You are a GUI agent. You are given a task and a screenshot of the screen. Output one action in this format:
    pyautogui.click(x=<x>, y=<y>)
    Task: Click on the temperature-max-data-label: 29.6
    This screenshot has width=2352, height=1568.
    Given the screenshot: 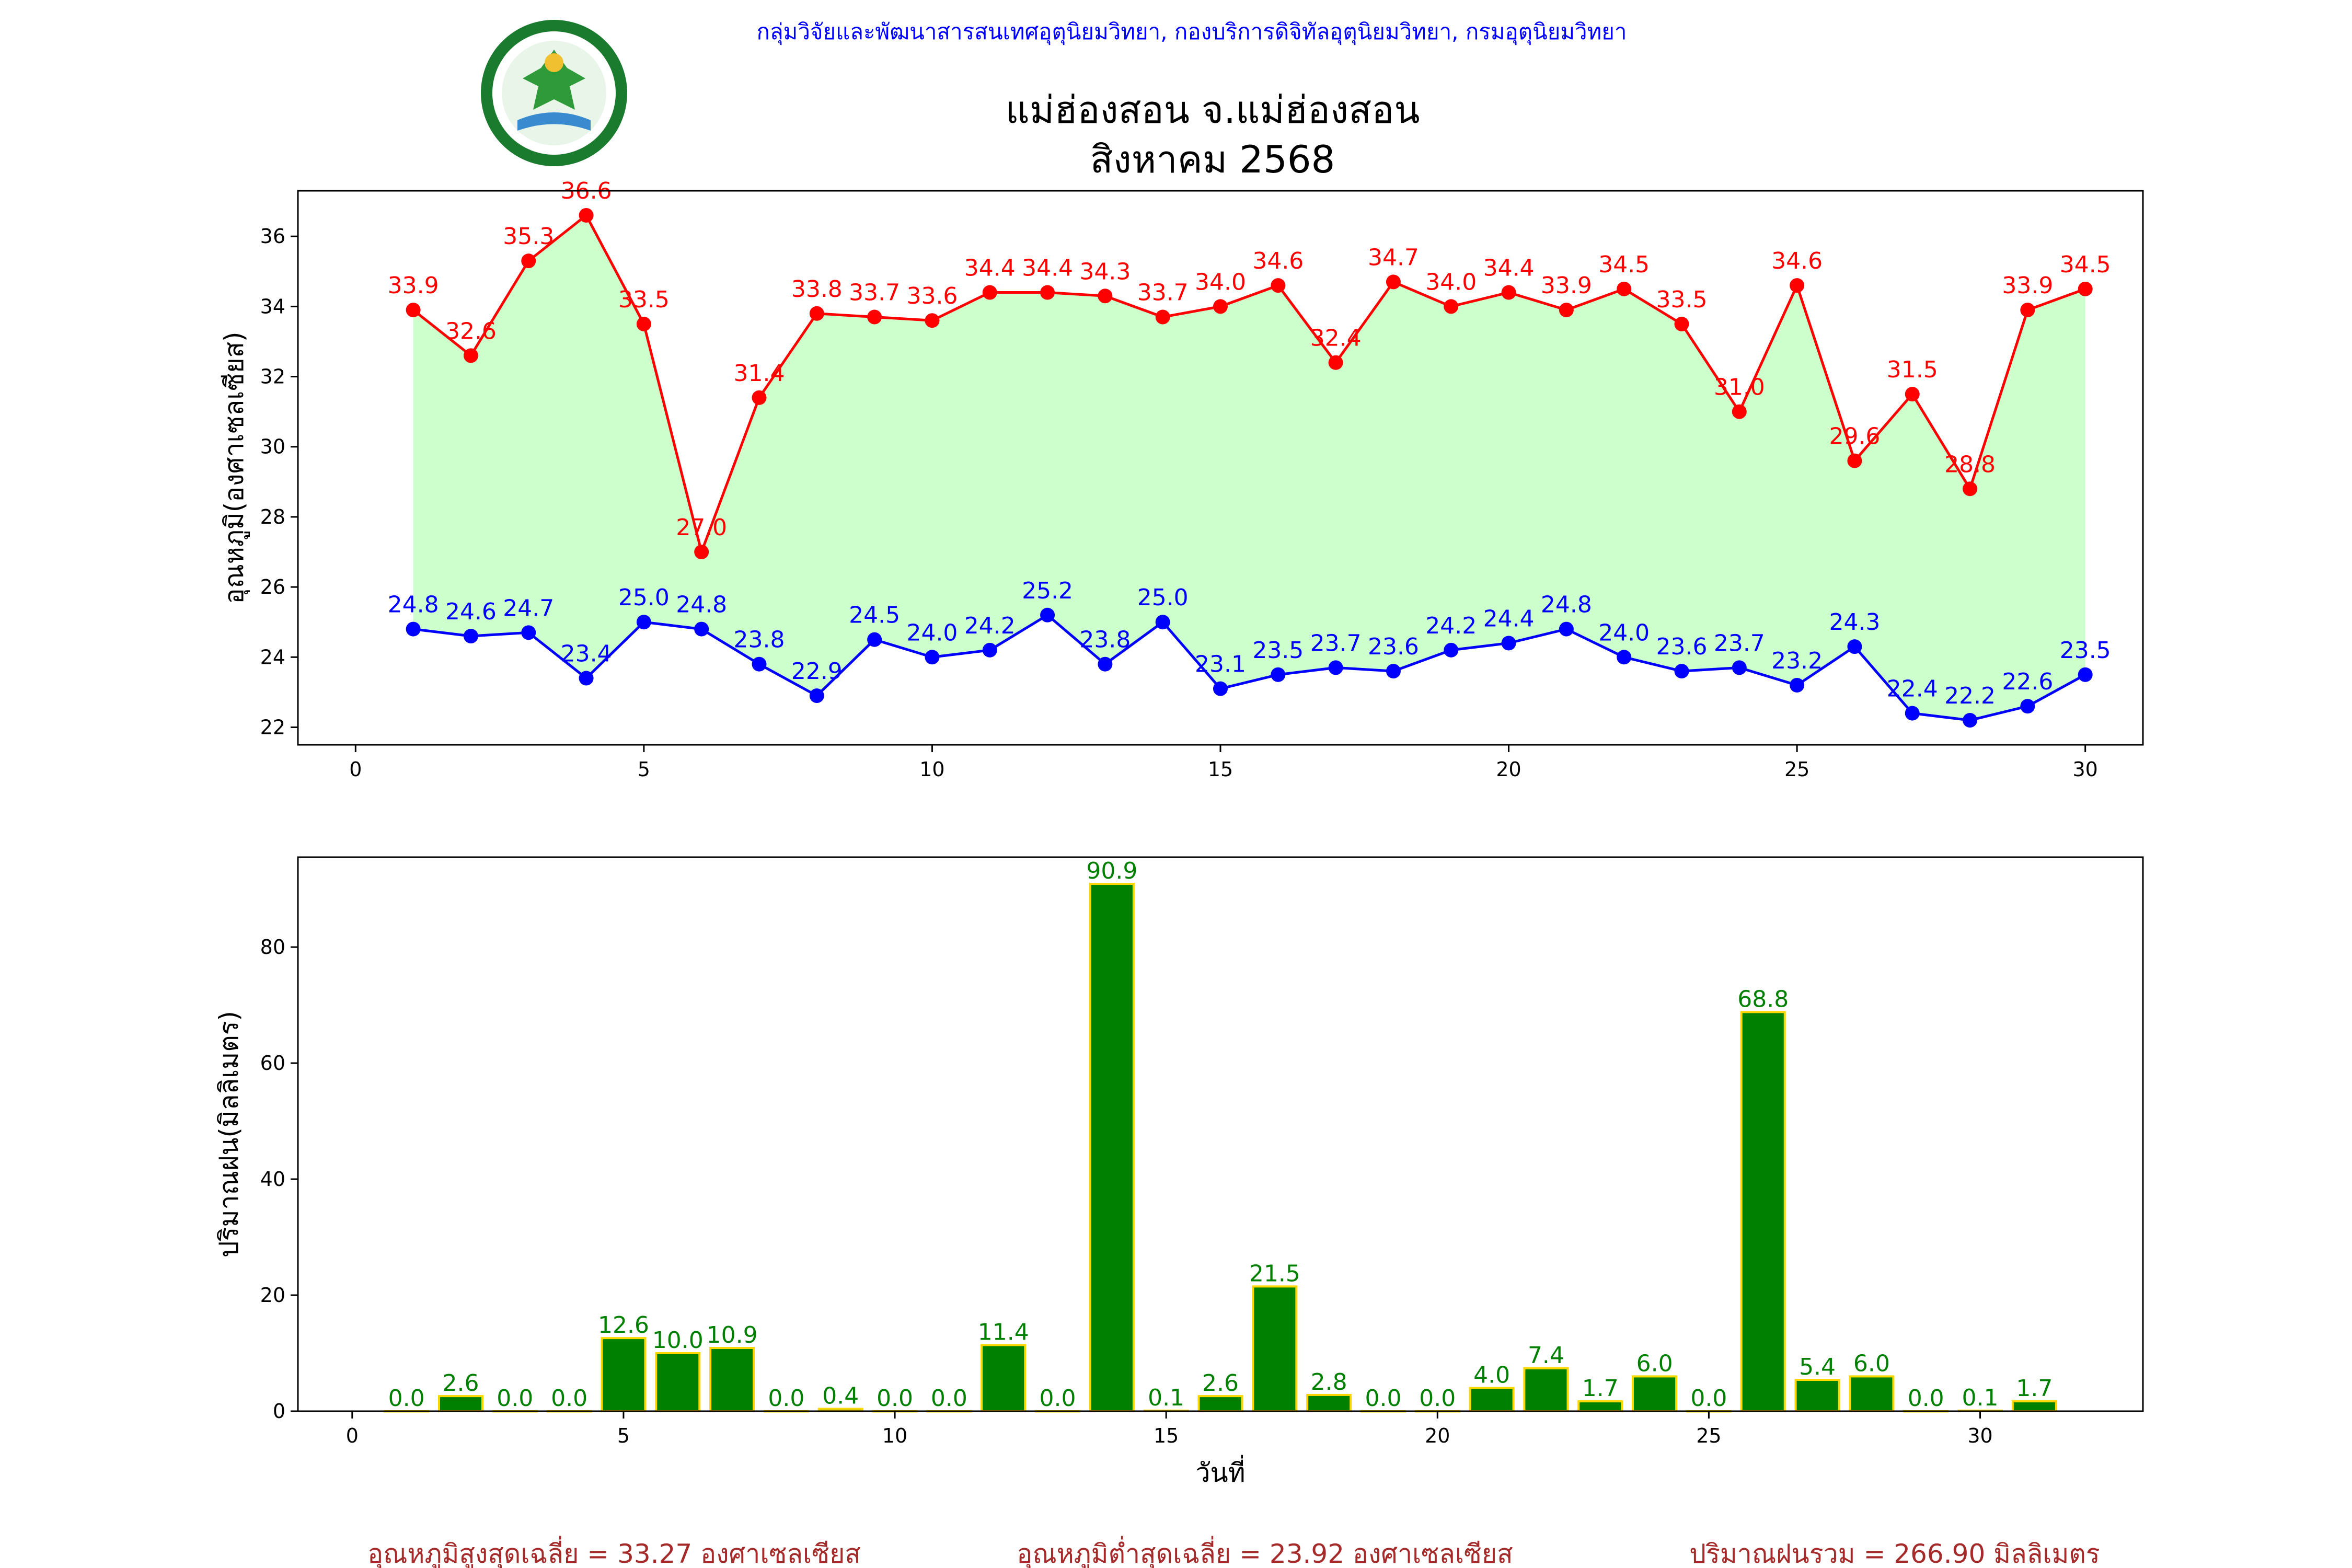 What is the action you would take?
    pyautogui.click(x=1854, y=436)
    